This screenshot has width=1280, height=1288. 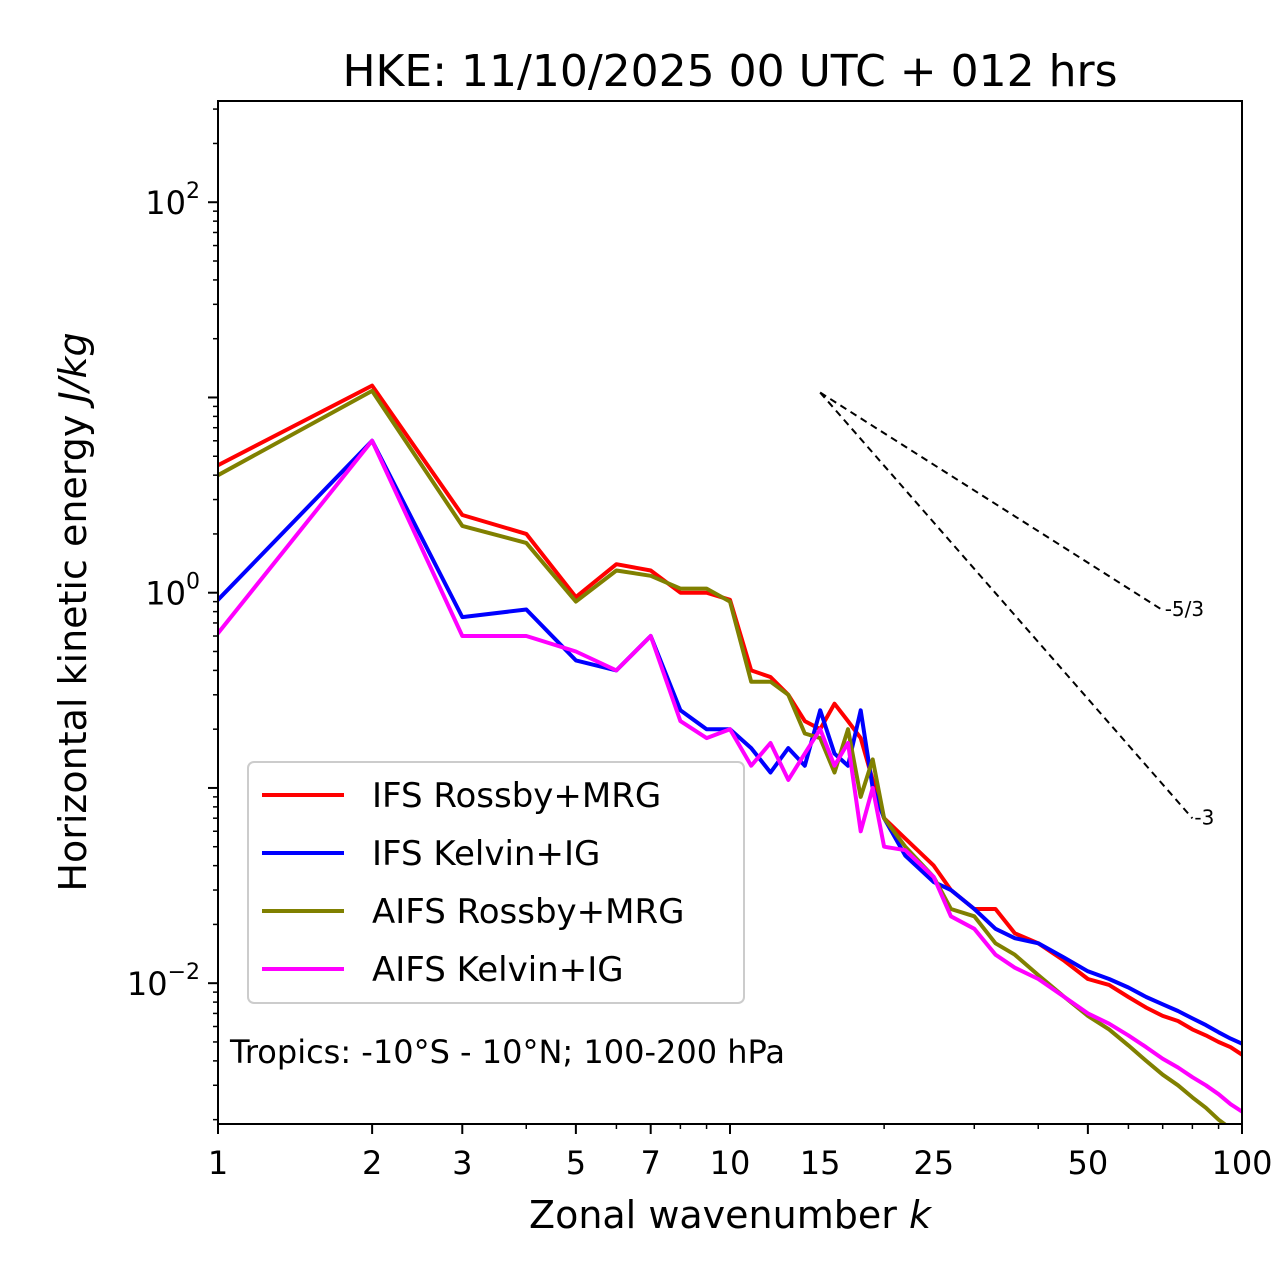 What do you see at coordinates (507, 1052) in the screenshot?
I see `region-annotation: Tropics: -10°S - 10°N; 100-200 hPa` at bounding box center [507, 1052].